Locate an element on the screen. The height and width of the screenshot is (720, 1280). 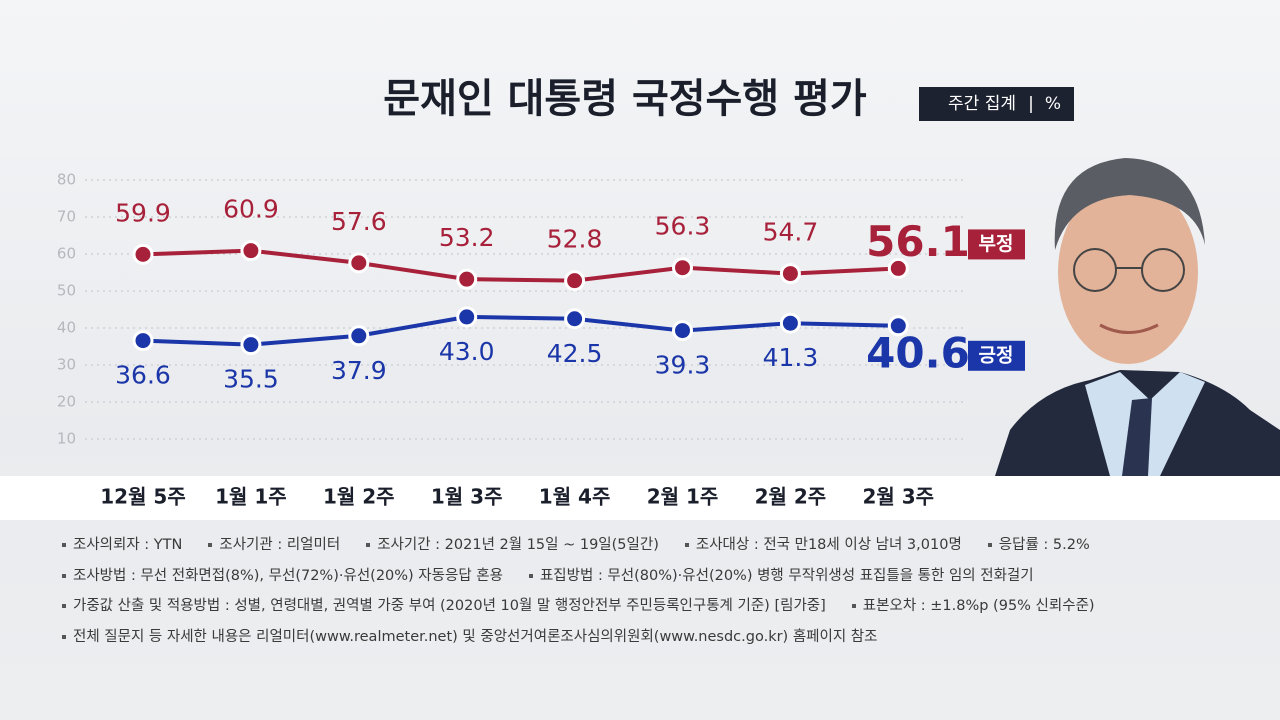
note-text: 표본오차 : ±1.8%p (95% 신뢰수준) is located at coordinates (978, 606).